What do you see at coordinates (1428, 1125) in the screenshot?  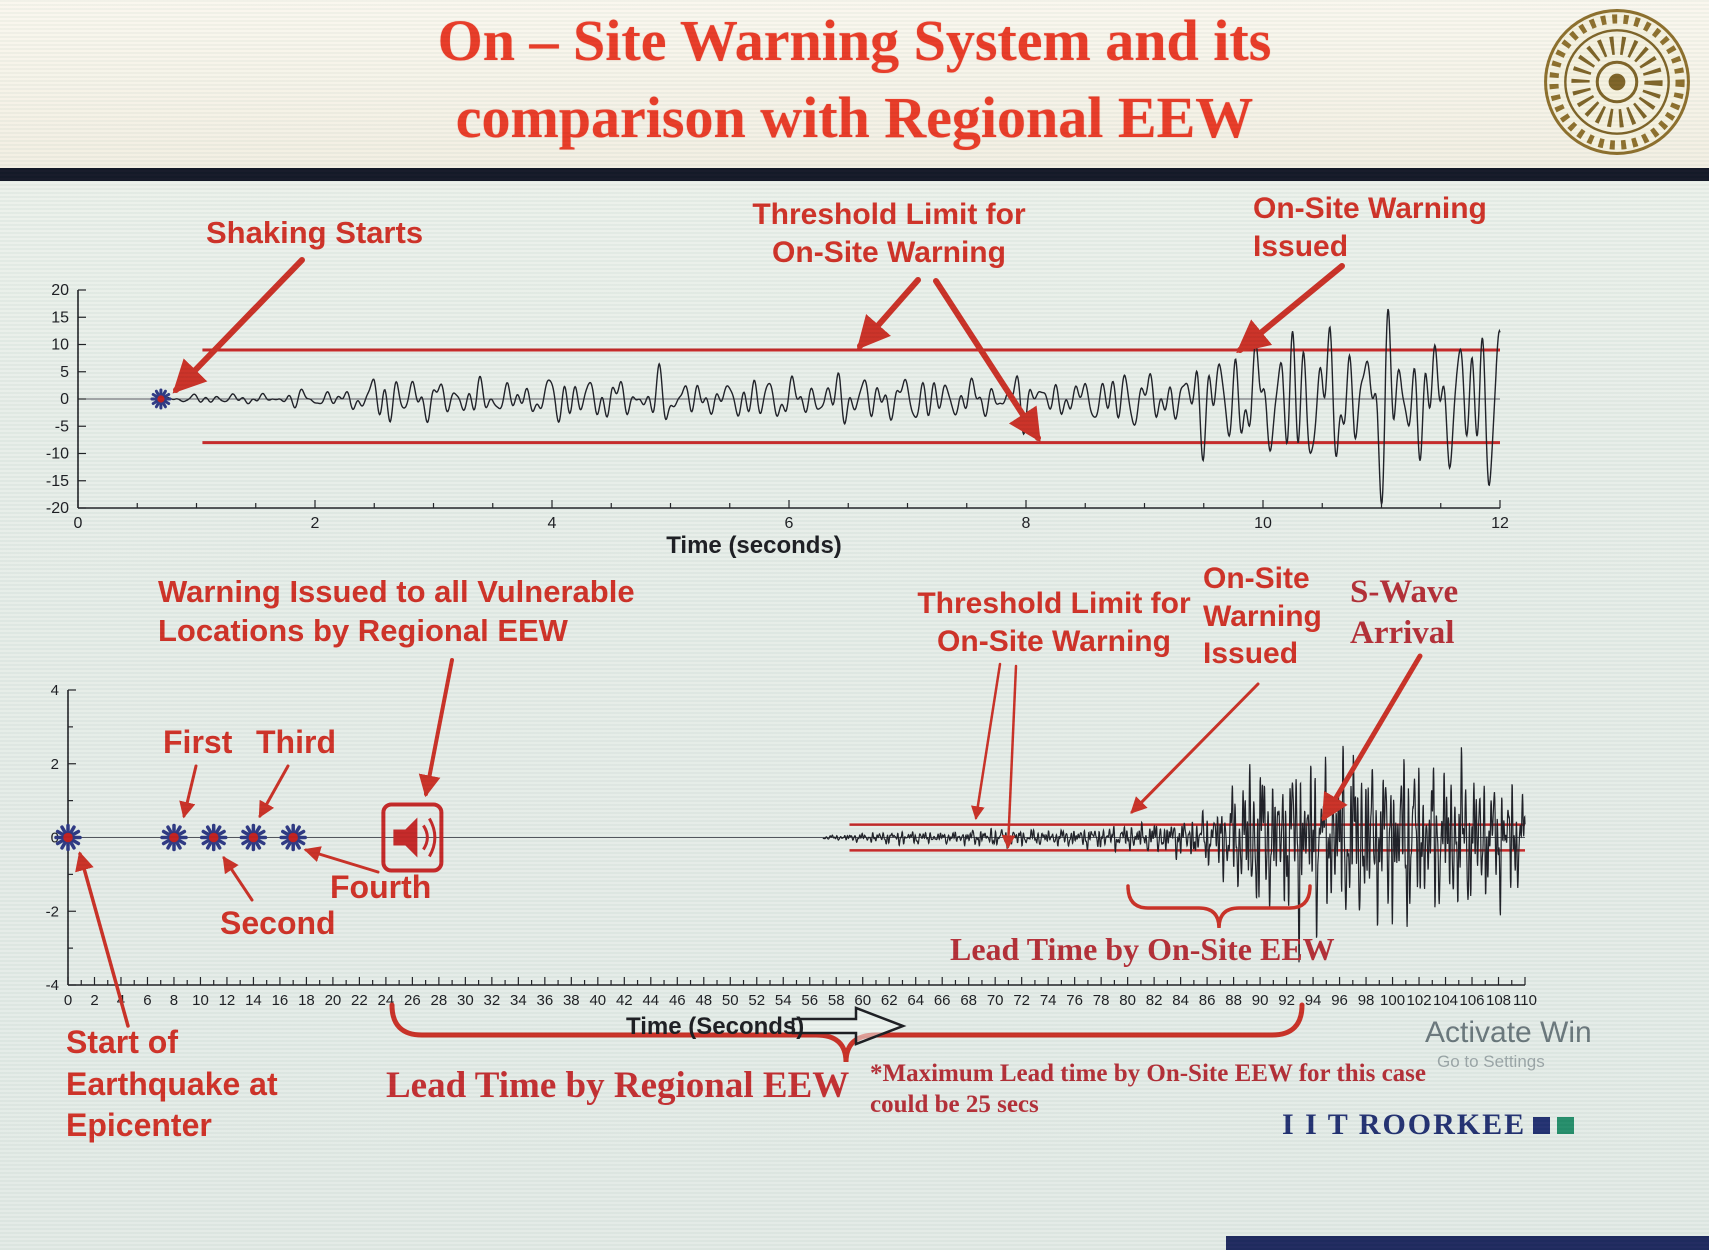 I see `iit-roorkee-wordmark: I I T ROORKEE` at bounding box center [1428, 1125].